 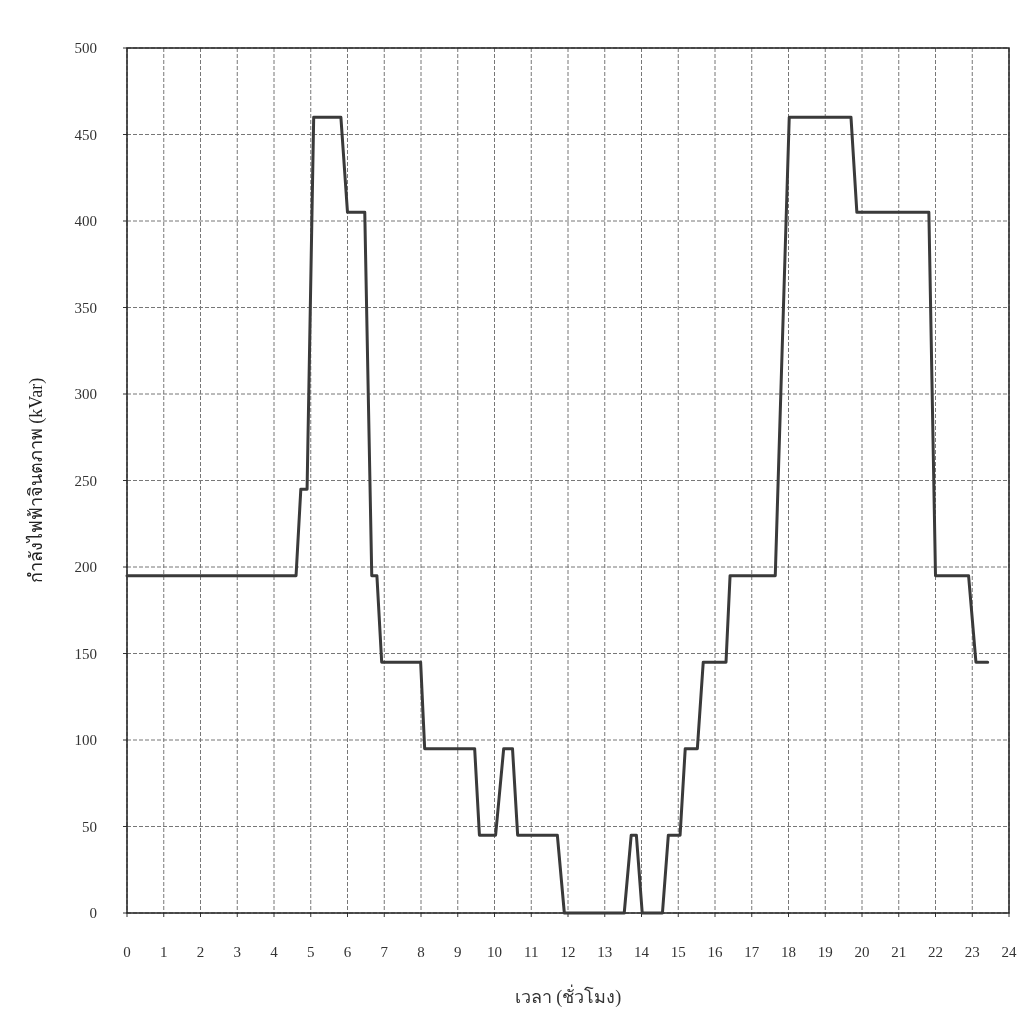 I want to click on x-tick-label: 13, so click(x=605, y=952).